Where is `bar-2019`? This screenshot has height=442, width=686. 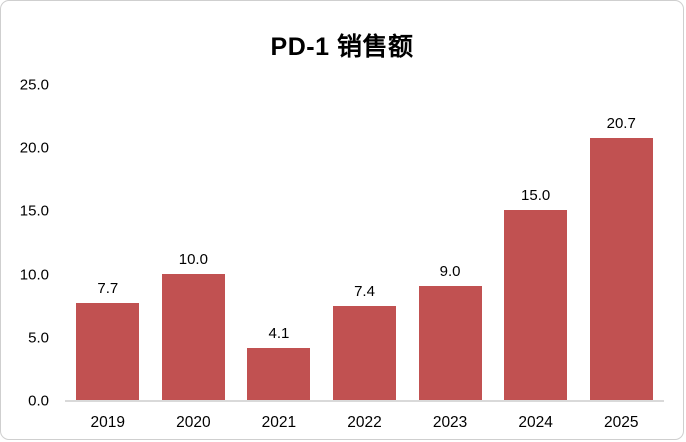 bar-2019 is located at coordinates (108, 351).